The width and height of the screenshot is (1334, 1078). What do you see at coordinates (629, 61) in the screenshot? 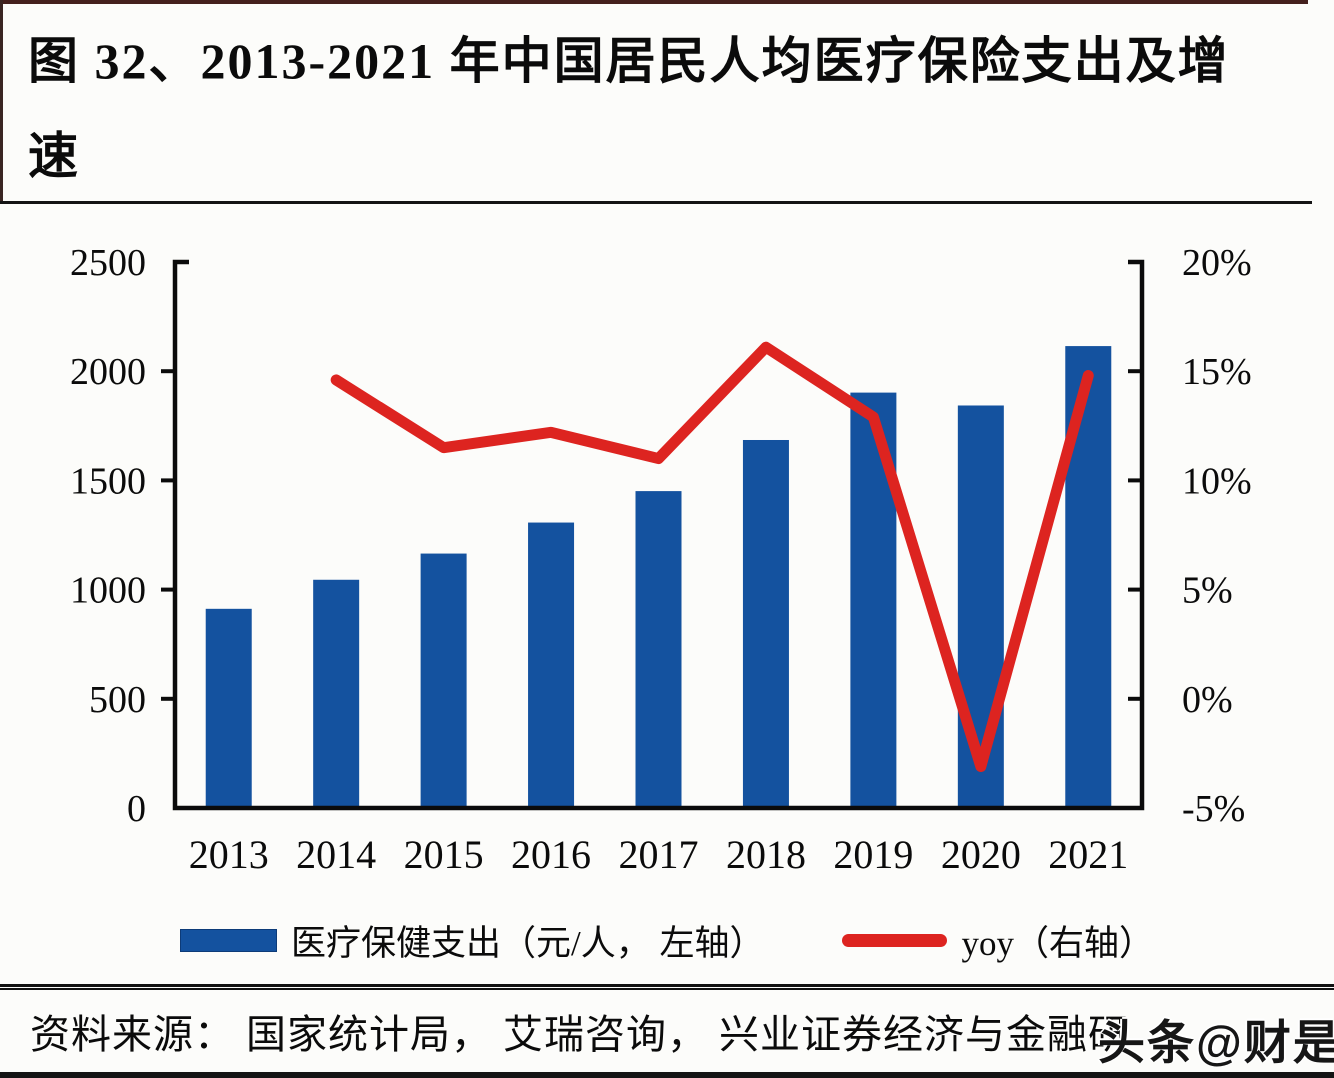
I see `figure-title-line-1: 图 32、2013-2021 年中国居民人均医疗保险支出及增` at bounding box center [629, 61].